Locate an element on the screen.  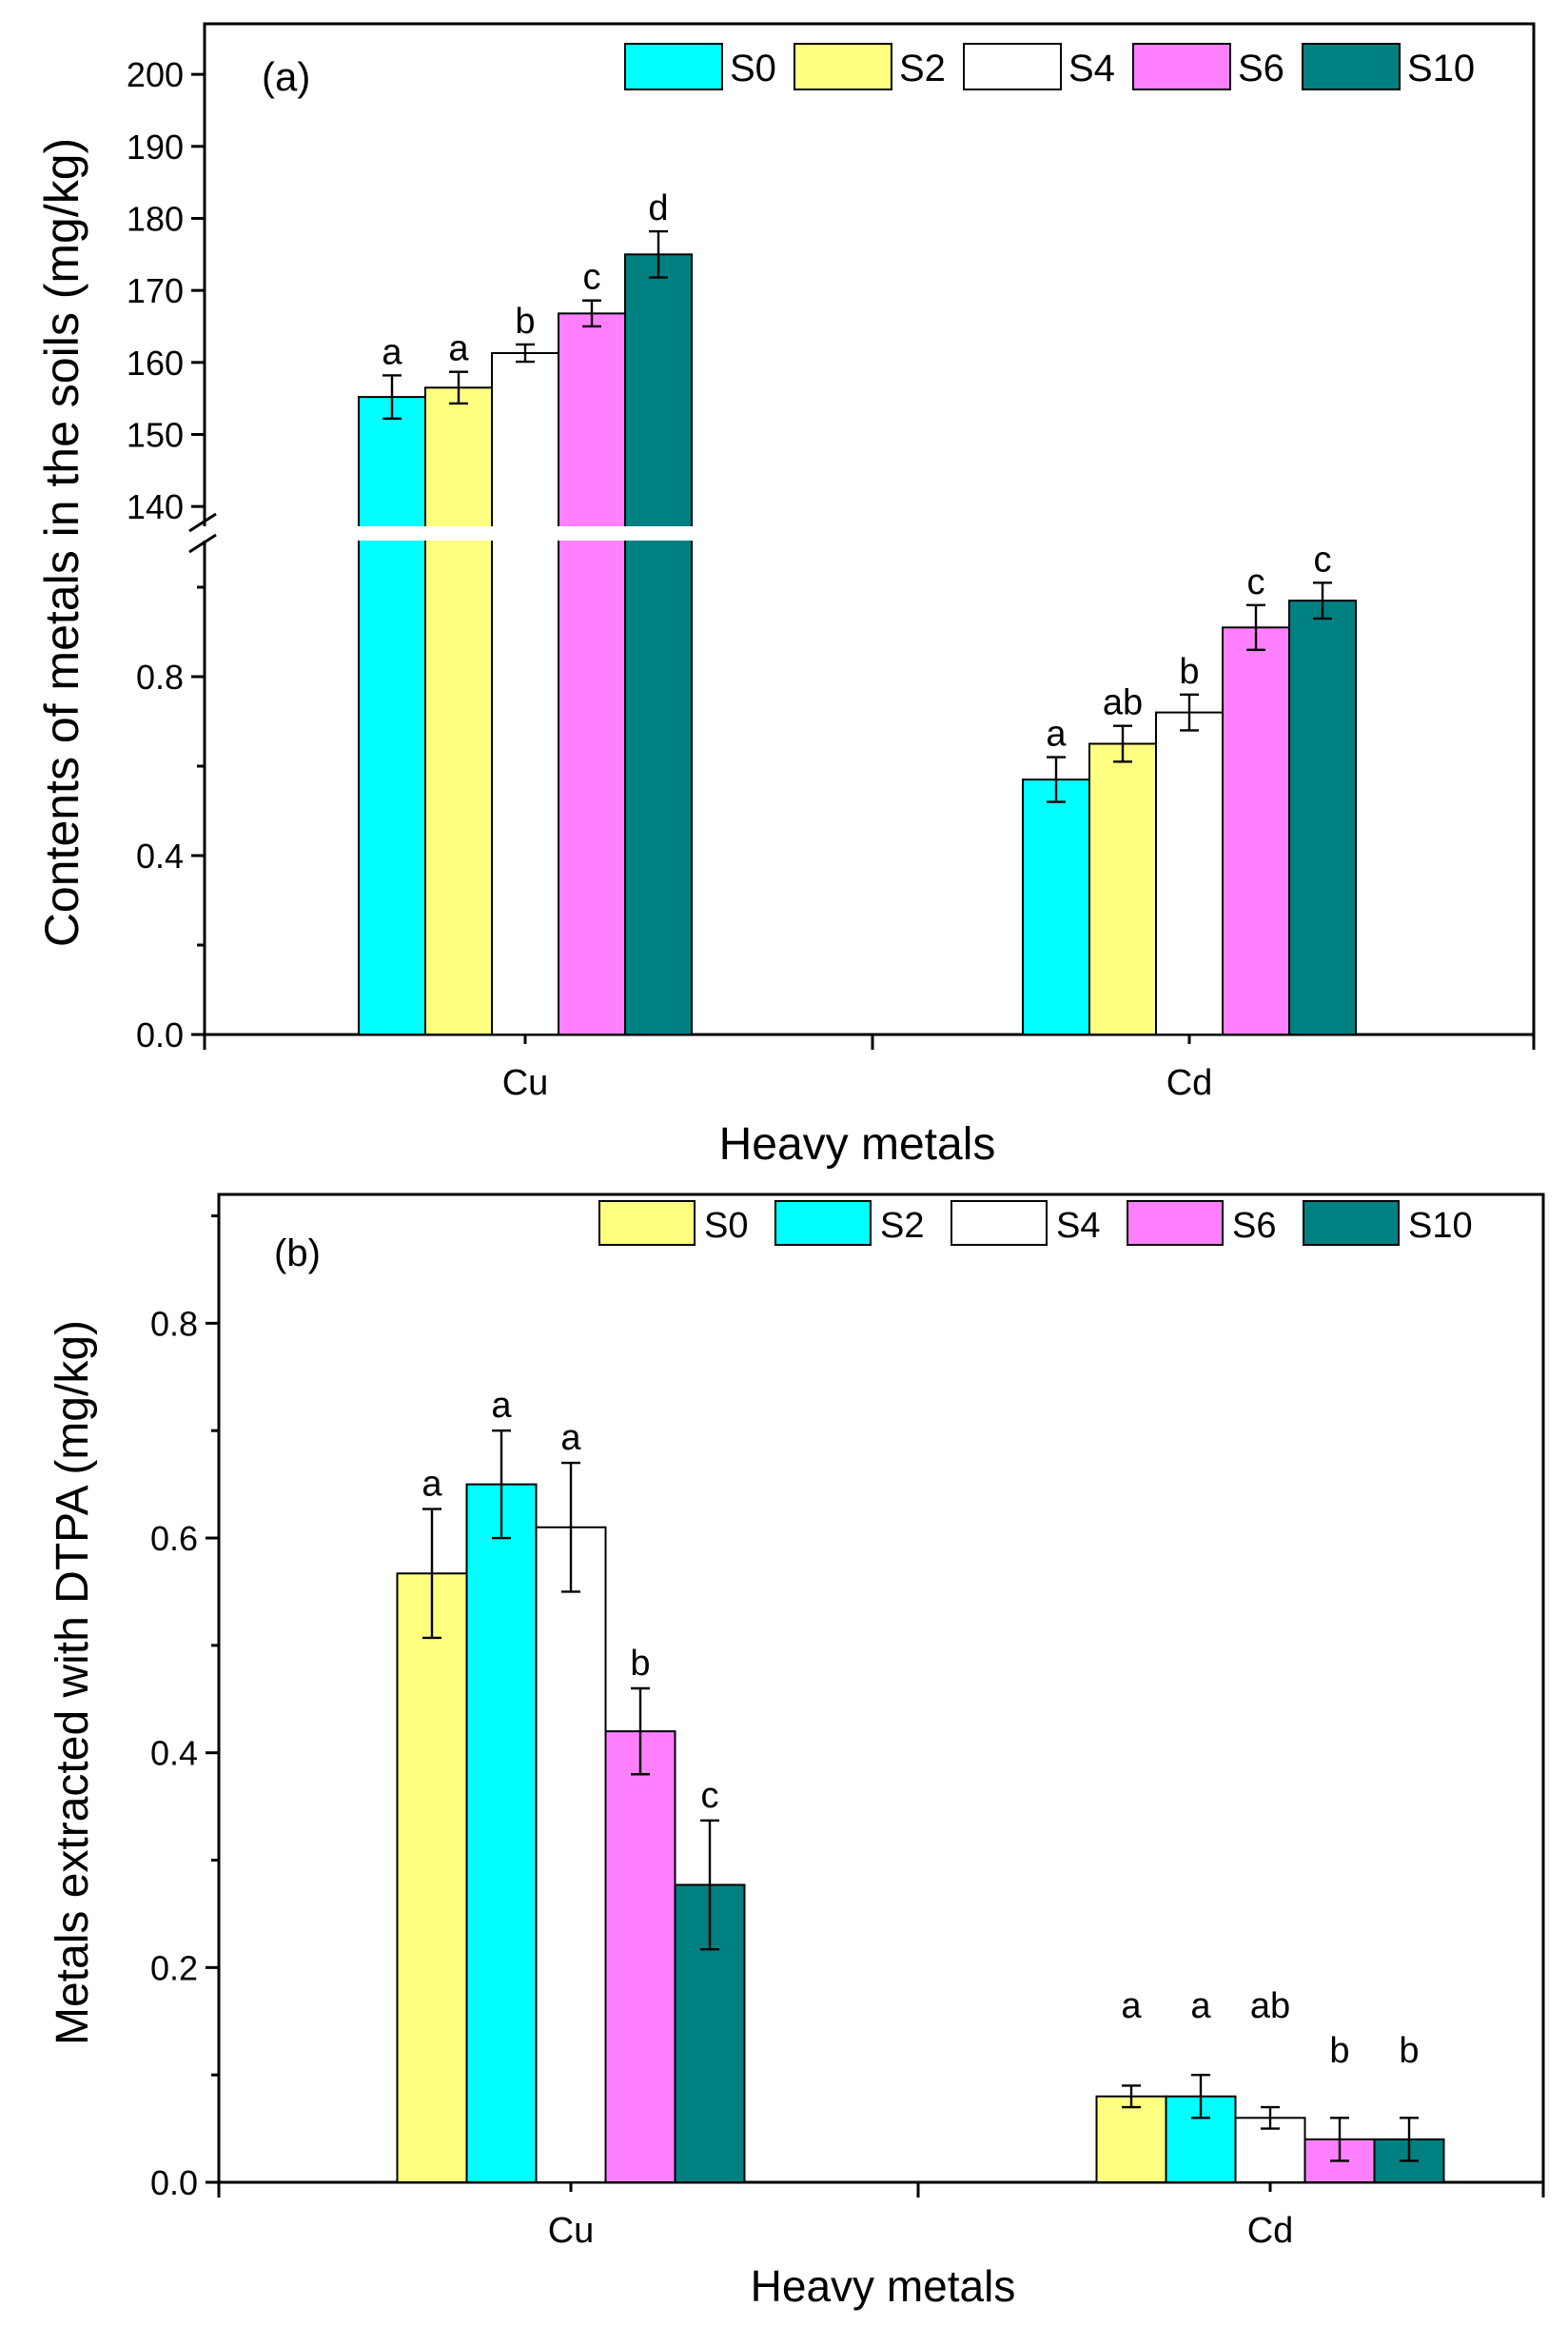
panel-a-y-tick-label: 0.4 is located at coordinates (160, 857).